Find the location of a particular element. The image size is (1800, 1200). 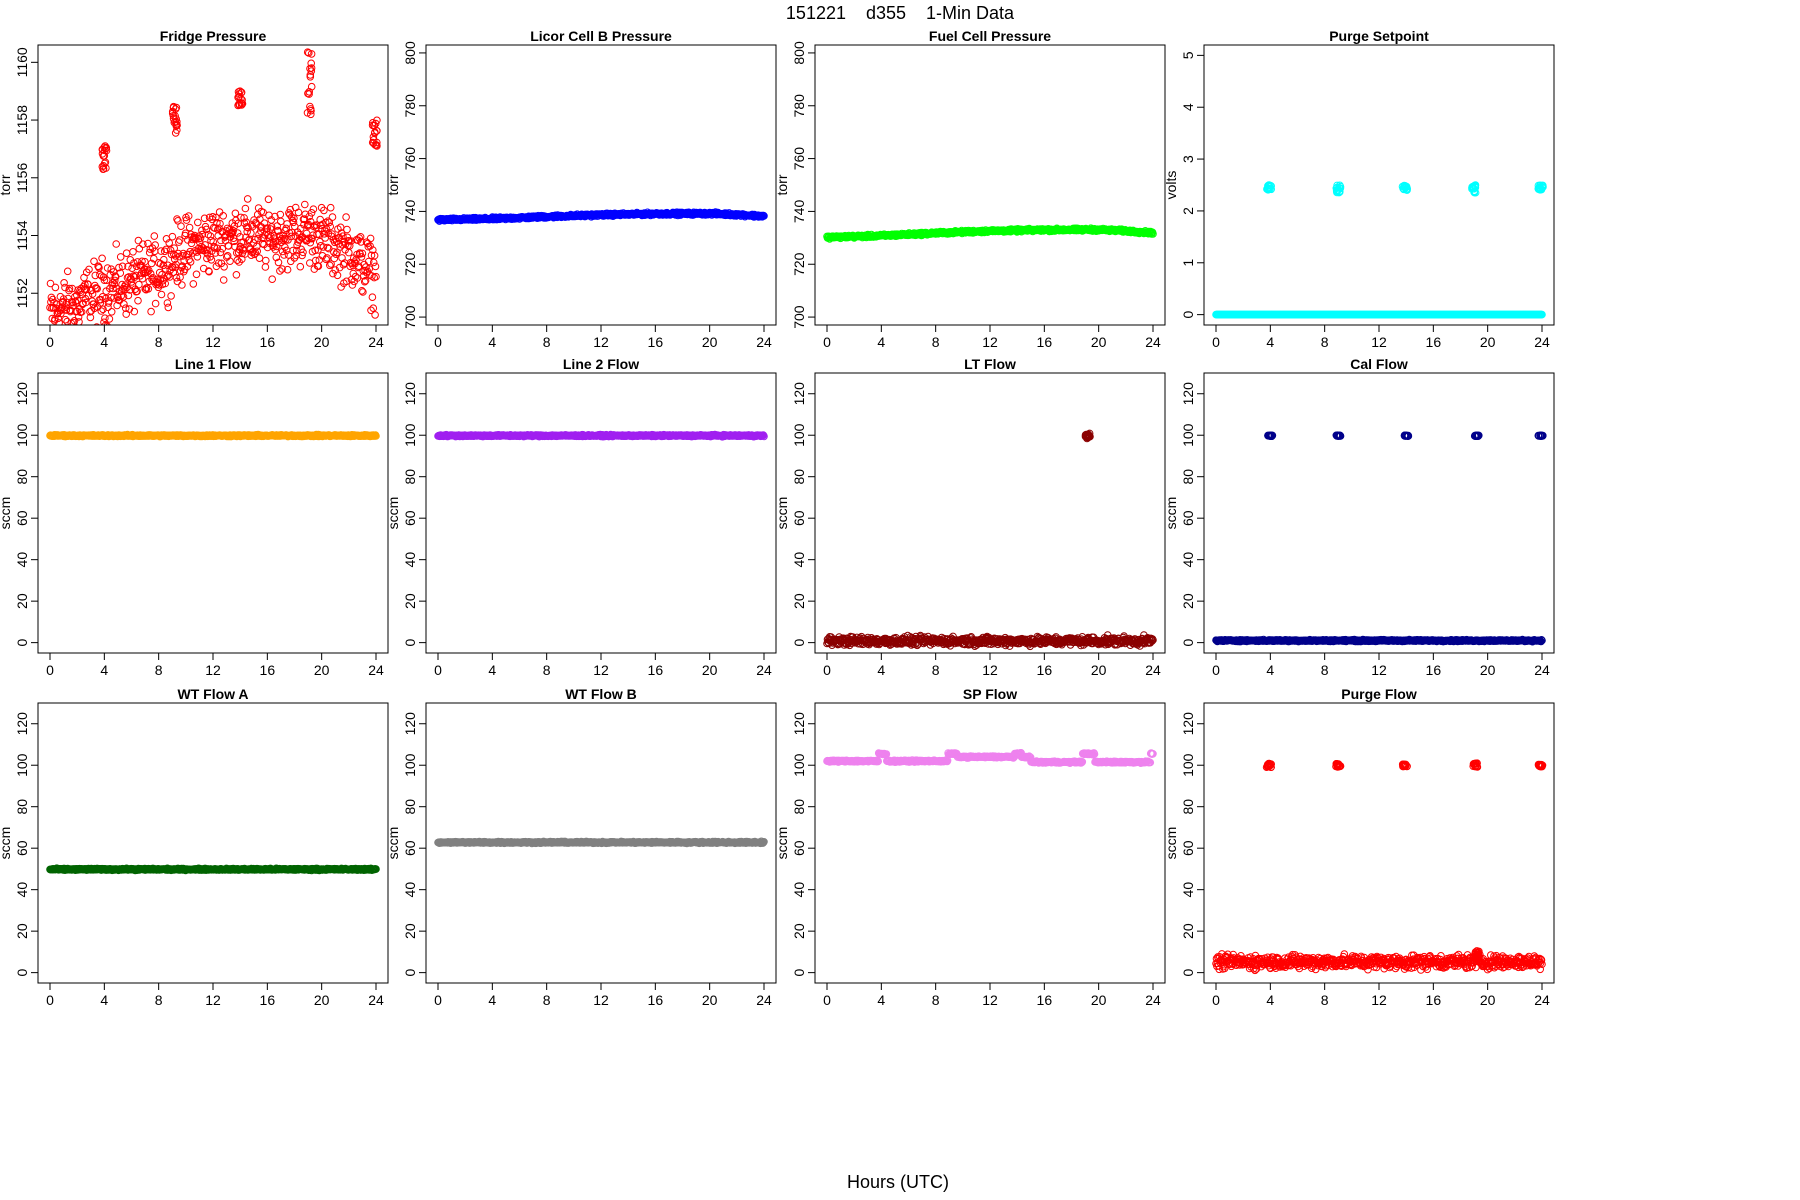

x-tick-label: 4 is located at coordinates (881, 342).